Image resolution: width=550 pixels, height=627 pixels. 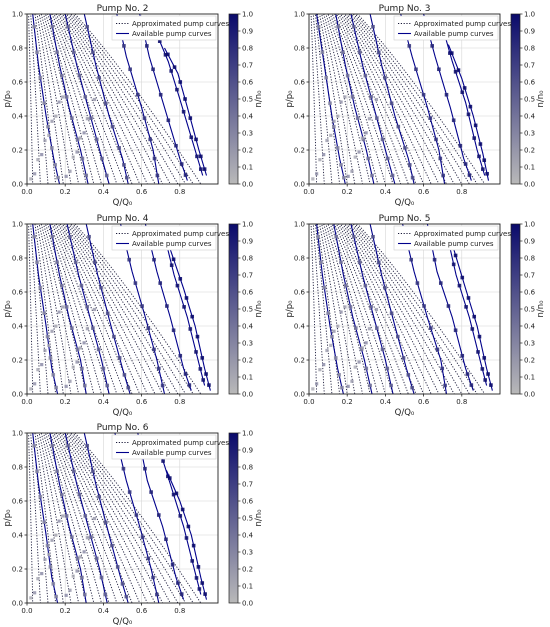 What do you see at coordinates (17, 14) in the screenshot?
I see `y-tick-label: 1.0` at bounding box center [17, 14].